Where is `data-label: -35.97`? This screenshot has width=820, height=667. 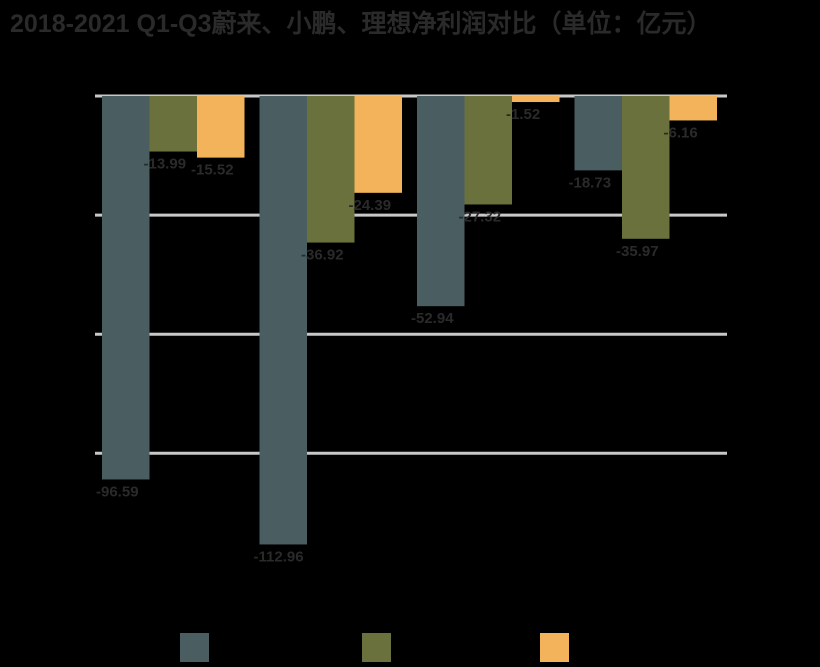
data-label: -35.97 is located at coordinates (637, 251).